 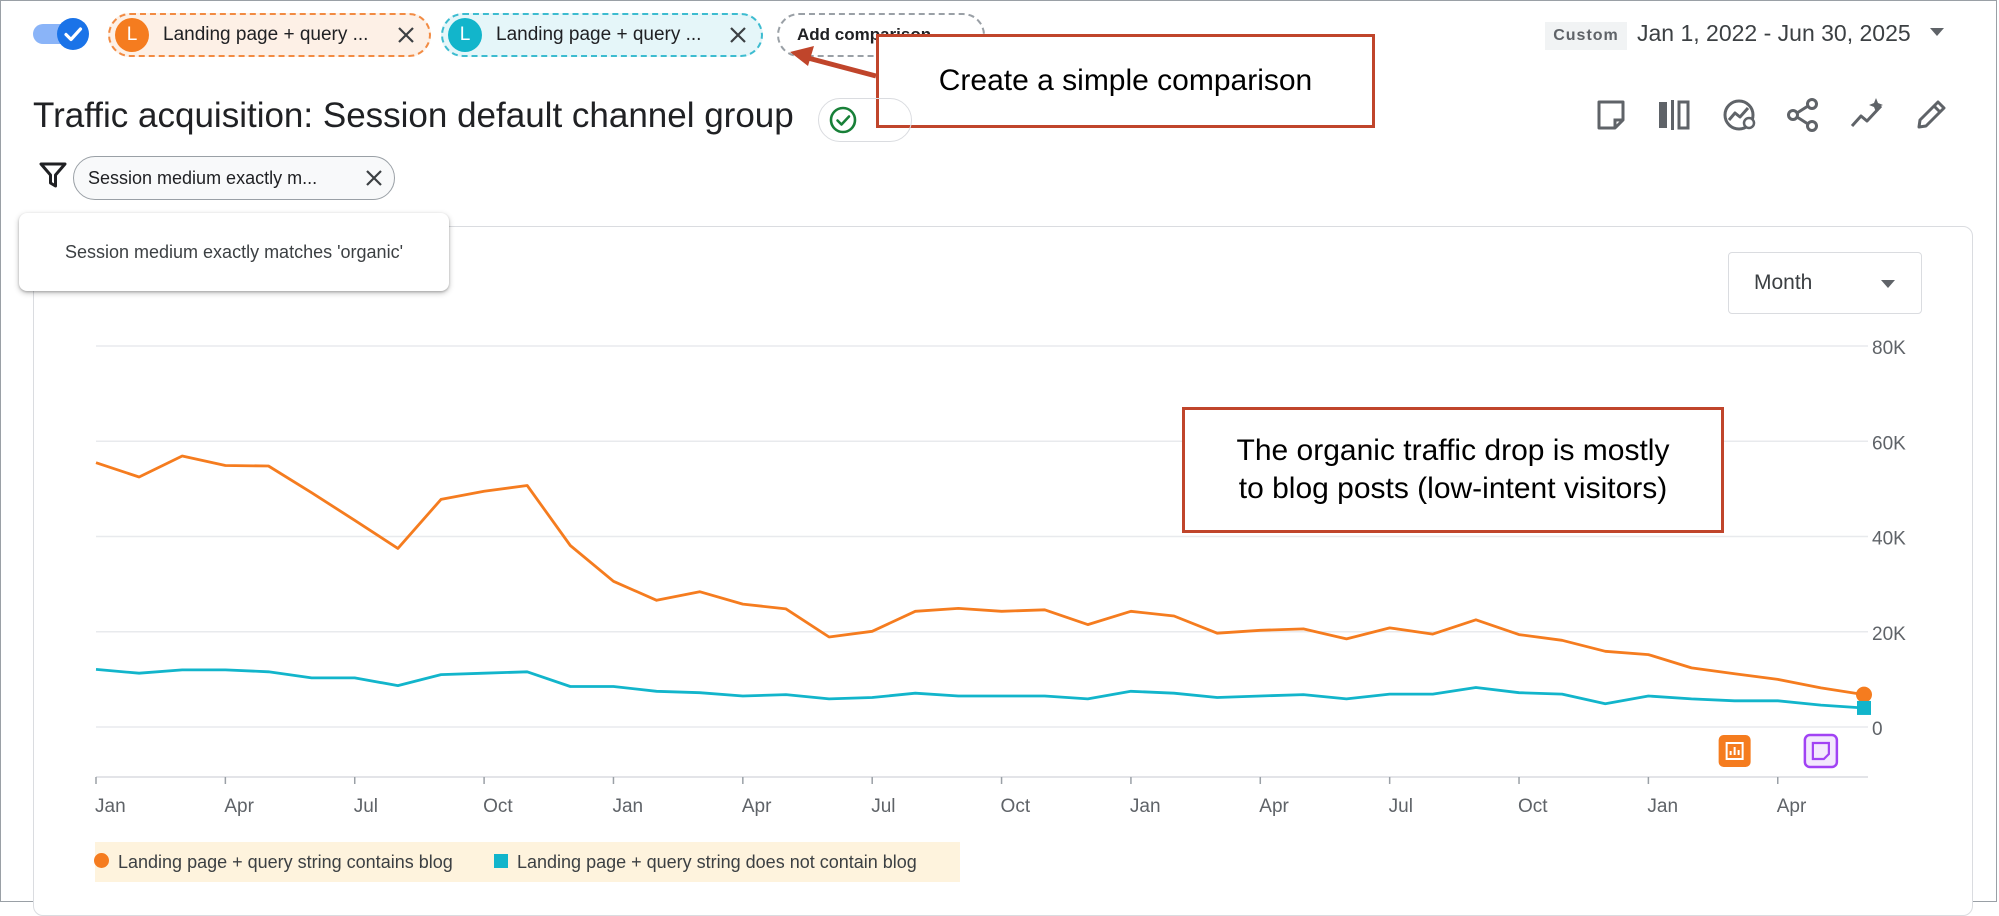 I want to click on toggle-knob, so click(x=73, y=34).